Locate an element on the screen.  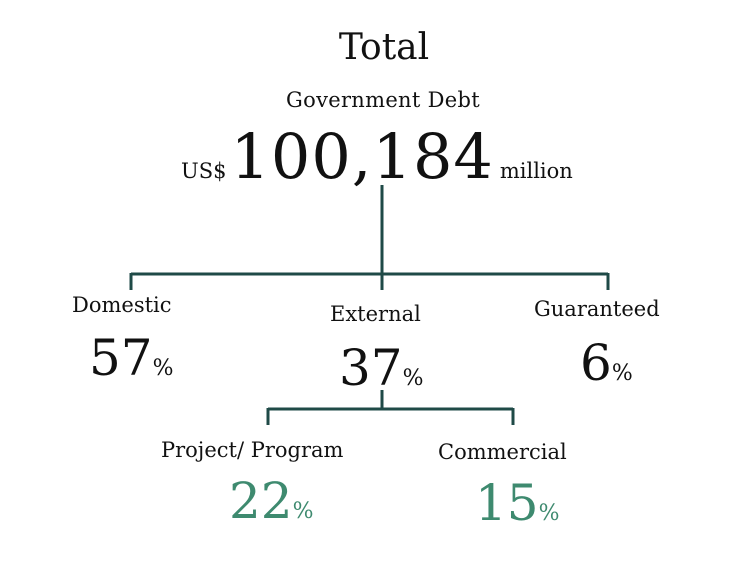
guaranteed-unit: % is located at coordinates (622, 373).